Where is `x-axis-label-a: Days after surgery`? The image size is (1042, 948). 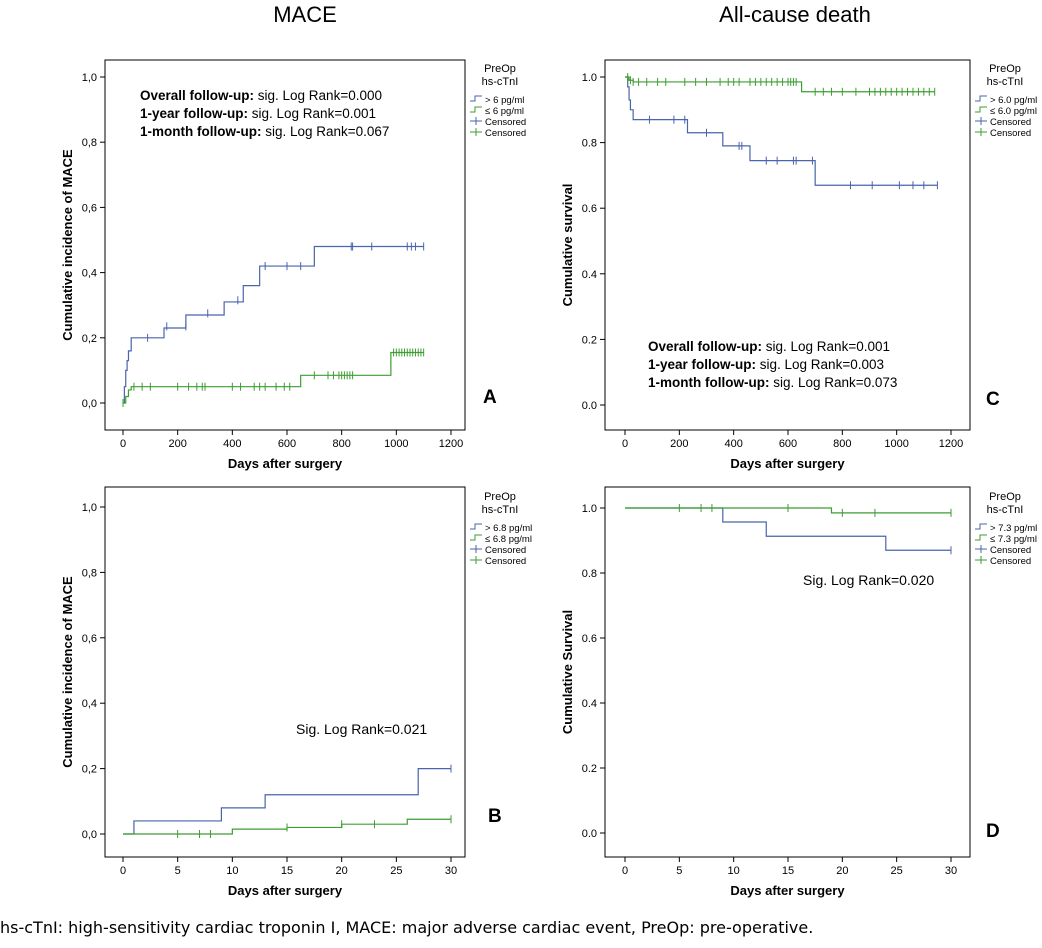
x-axis-label-a: Days after surgery is located at coordinates (285, 463).